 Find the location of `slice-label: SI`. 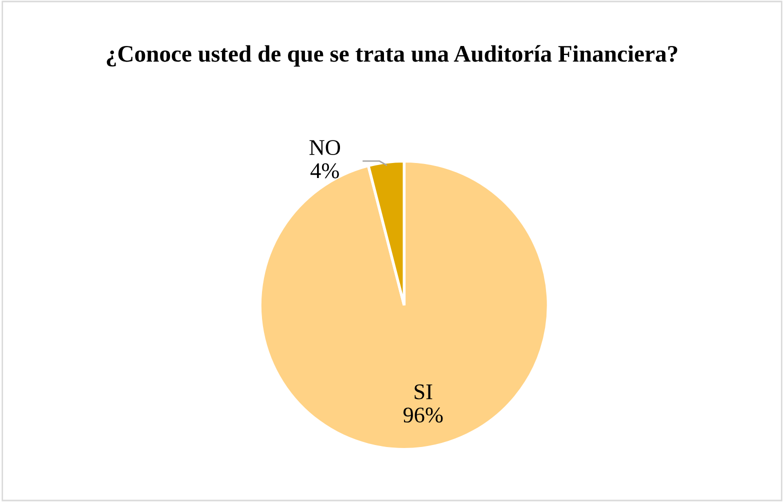

slice-label: SI is located at coordinates (423, 392).